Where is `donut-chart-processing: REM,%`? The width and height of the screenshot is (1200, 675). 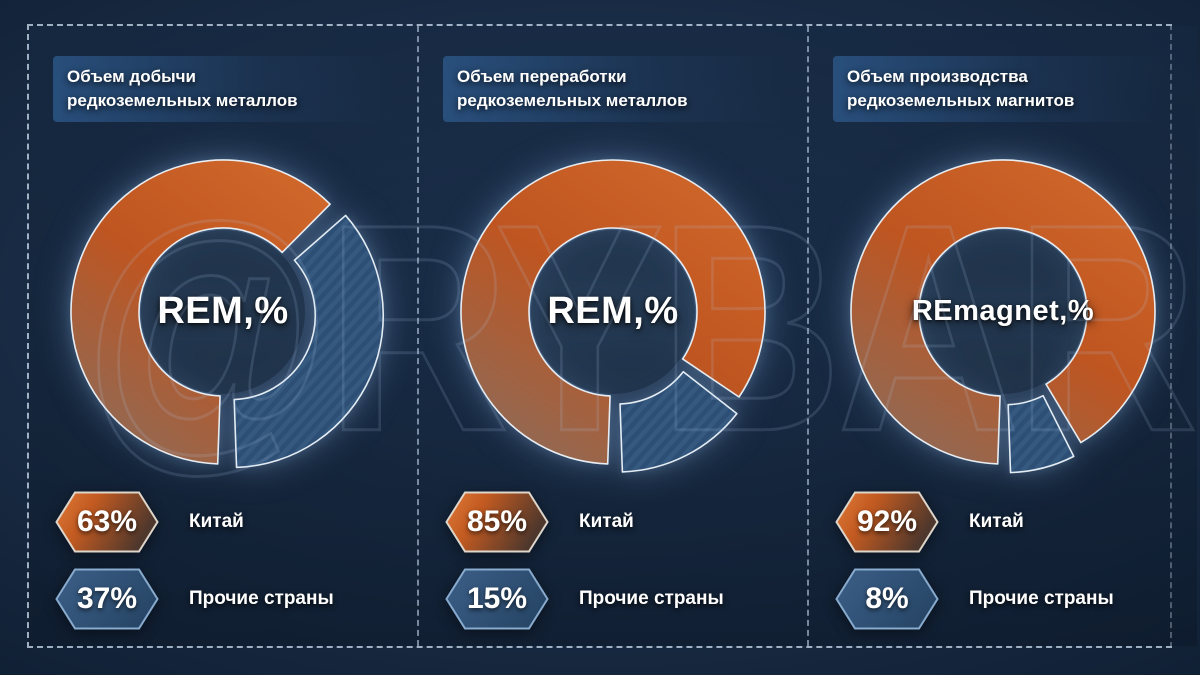
donut-chart-processing: REM,% is located at coordinates (613, 312).